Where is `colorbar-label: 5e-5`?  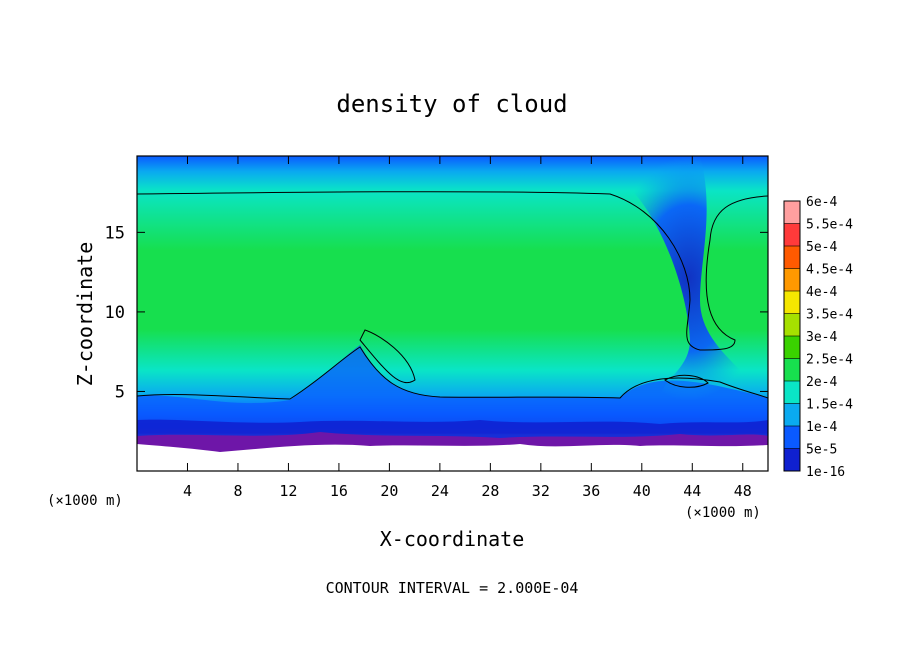 colorbar-label: 5e-5 is located at coordinates (821, 450).